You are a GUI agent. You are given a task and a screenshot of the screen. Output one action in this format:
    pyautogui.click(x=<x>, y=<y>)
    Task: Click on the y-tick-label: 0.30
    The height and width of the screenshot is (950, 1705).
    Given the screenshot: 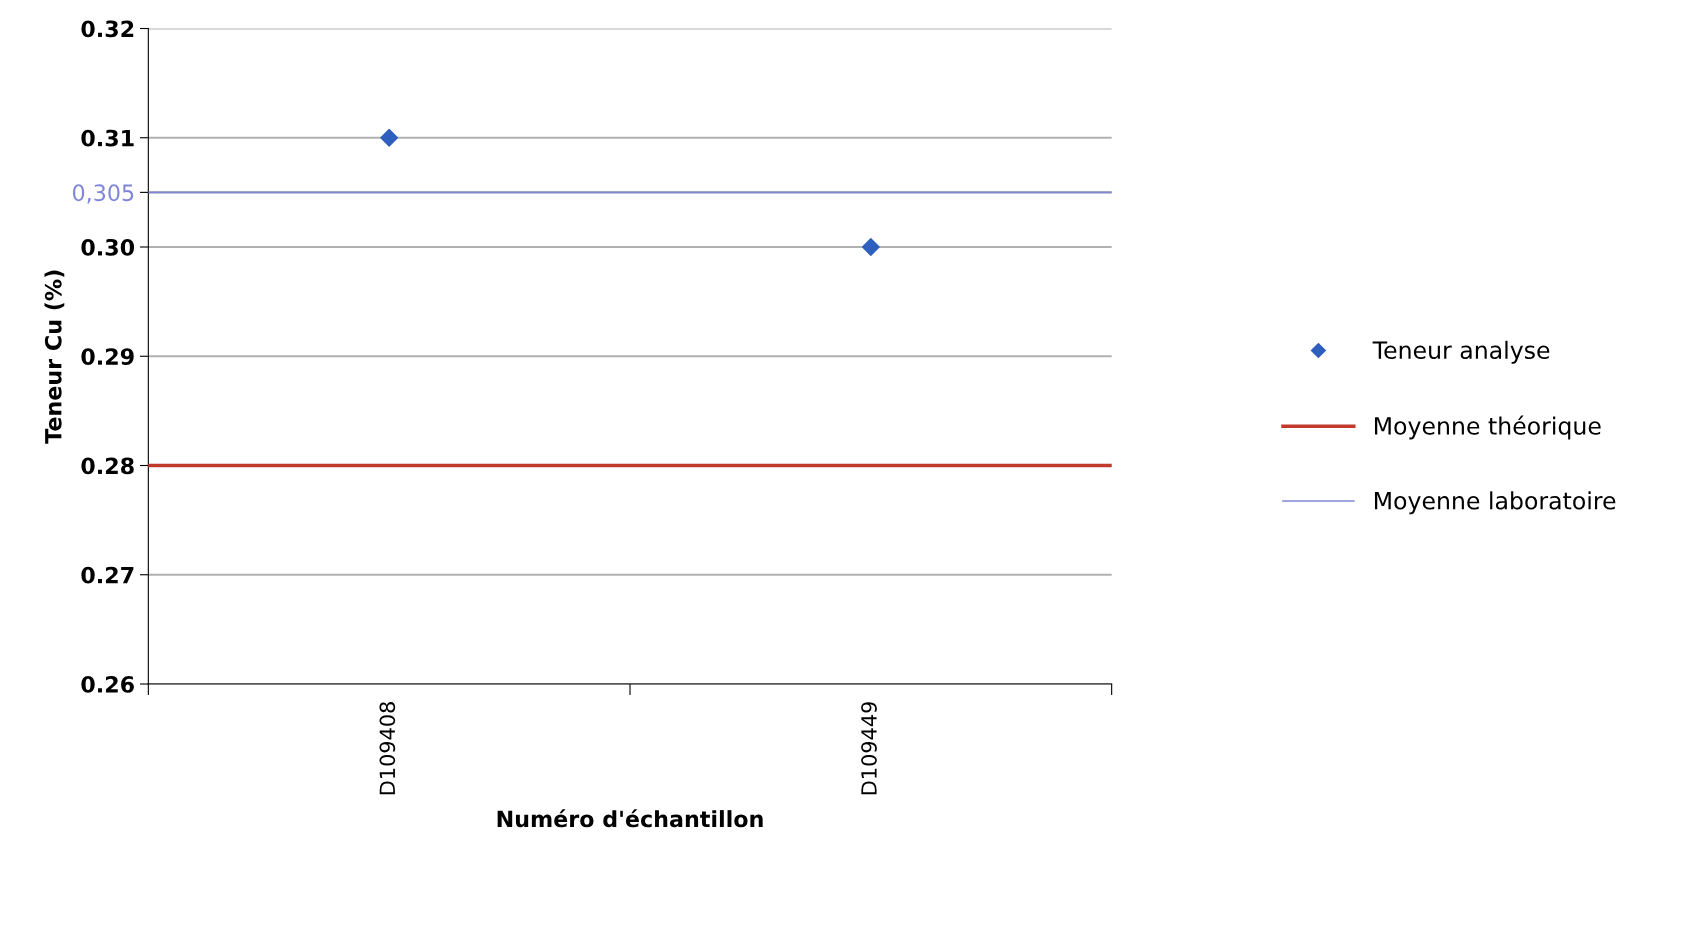 What is the action you would take?
    pyautogui.click(x=108, y=247)
    